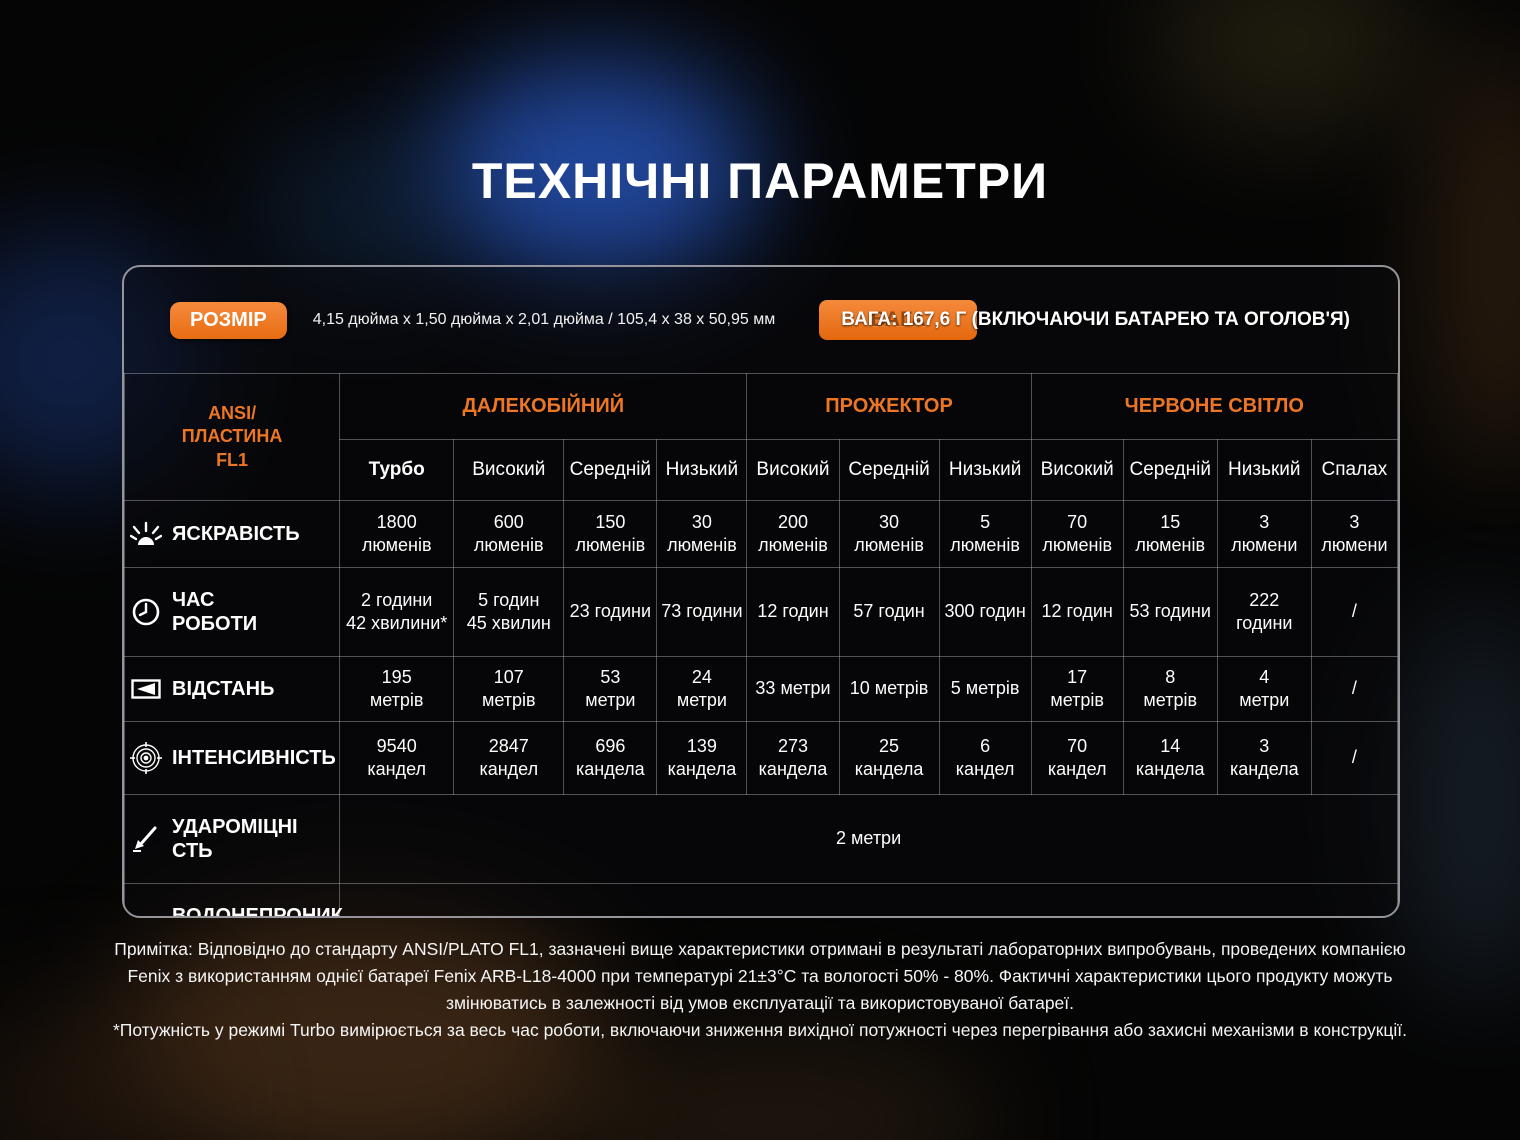 The image size is (1520, 1140). Describe the element at coordinates (793, 689) in the screenshot. I see `spec-cell: 33 метри` at that location.